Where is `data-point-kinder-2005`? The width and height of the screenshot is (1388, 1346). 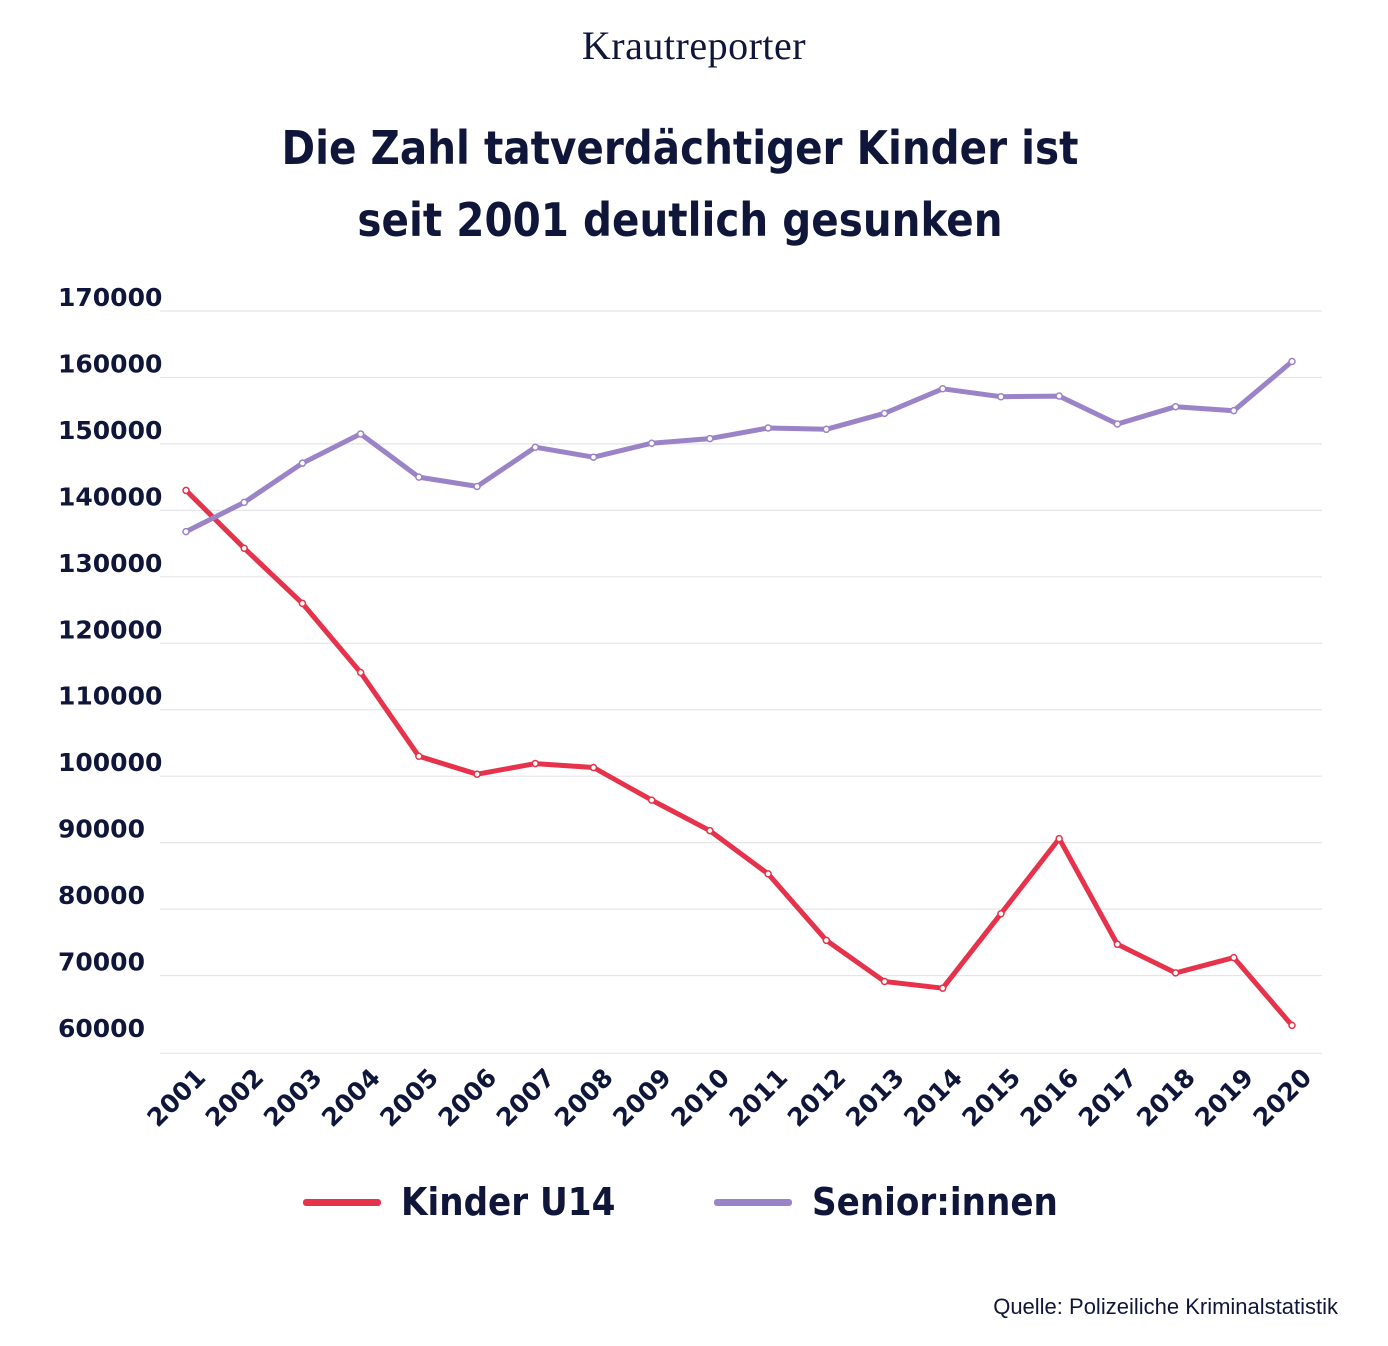 data-point-kinder-2005 is located at coordinates (419, 756).